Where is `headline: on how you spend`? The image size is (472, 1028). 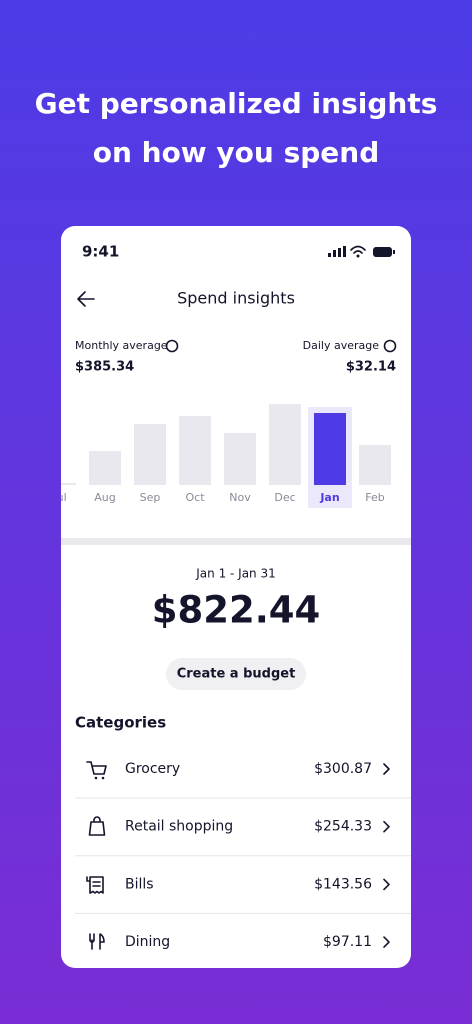 headline: on how you spend is located at coordinates (236, 152).